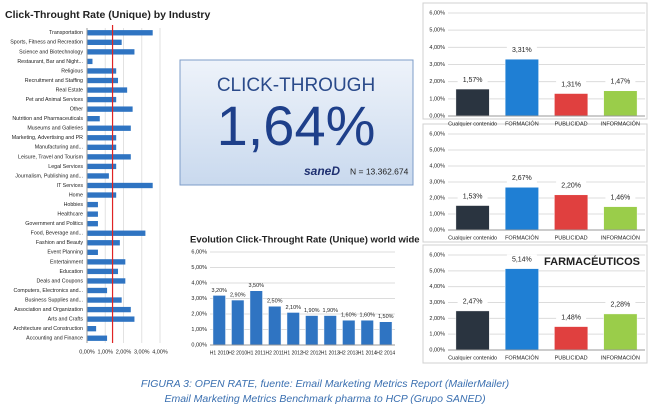 This screenshot has height=412, width=650. I want to click on x-tick-label: H2 2010, so click(237, 353).